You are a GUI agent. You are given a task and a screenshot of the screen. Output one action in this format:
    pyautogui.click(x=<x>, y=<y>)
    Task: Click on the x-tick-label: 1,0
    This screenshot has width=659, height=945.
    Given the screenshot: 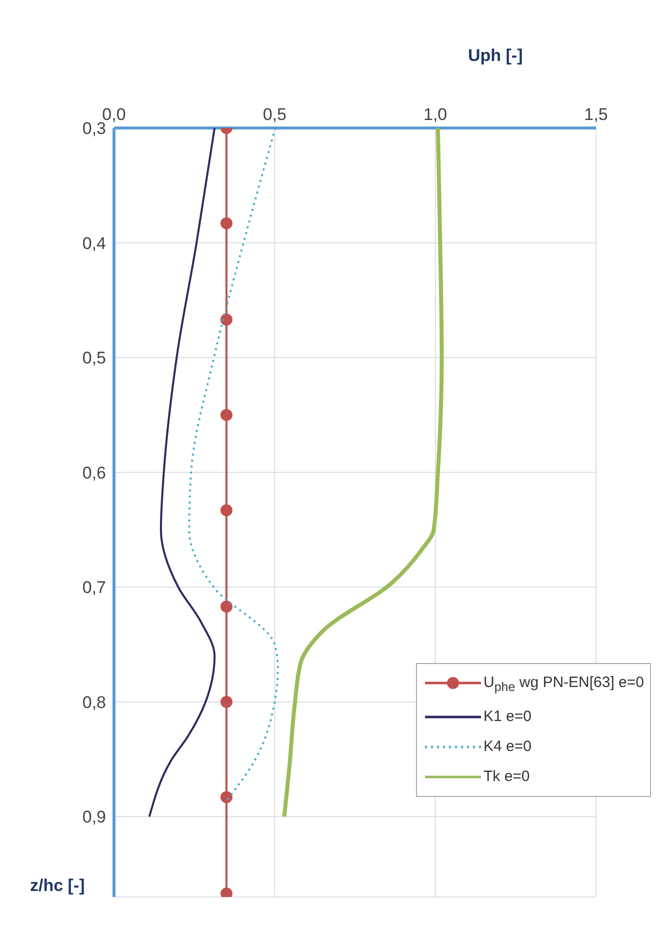 What is the action you would take?
    pyautogui.click(x=436, y=114)
    